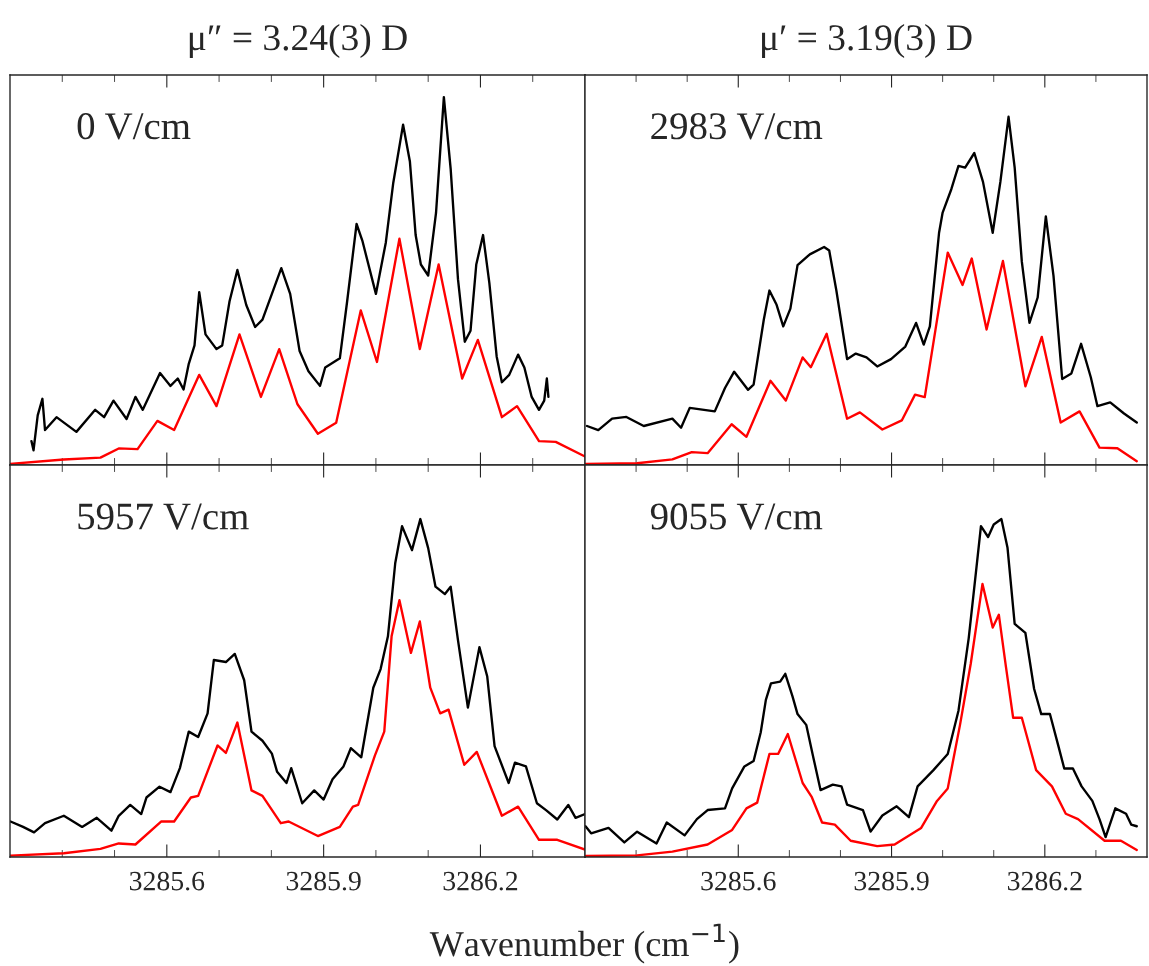  I want to click on annotation: 2983 V/cm, so click(737, 126).